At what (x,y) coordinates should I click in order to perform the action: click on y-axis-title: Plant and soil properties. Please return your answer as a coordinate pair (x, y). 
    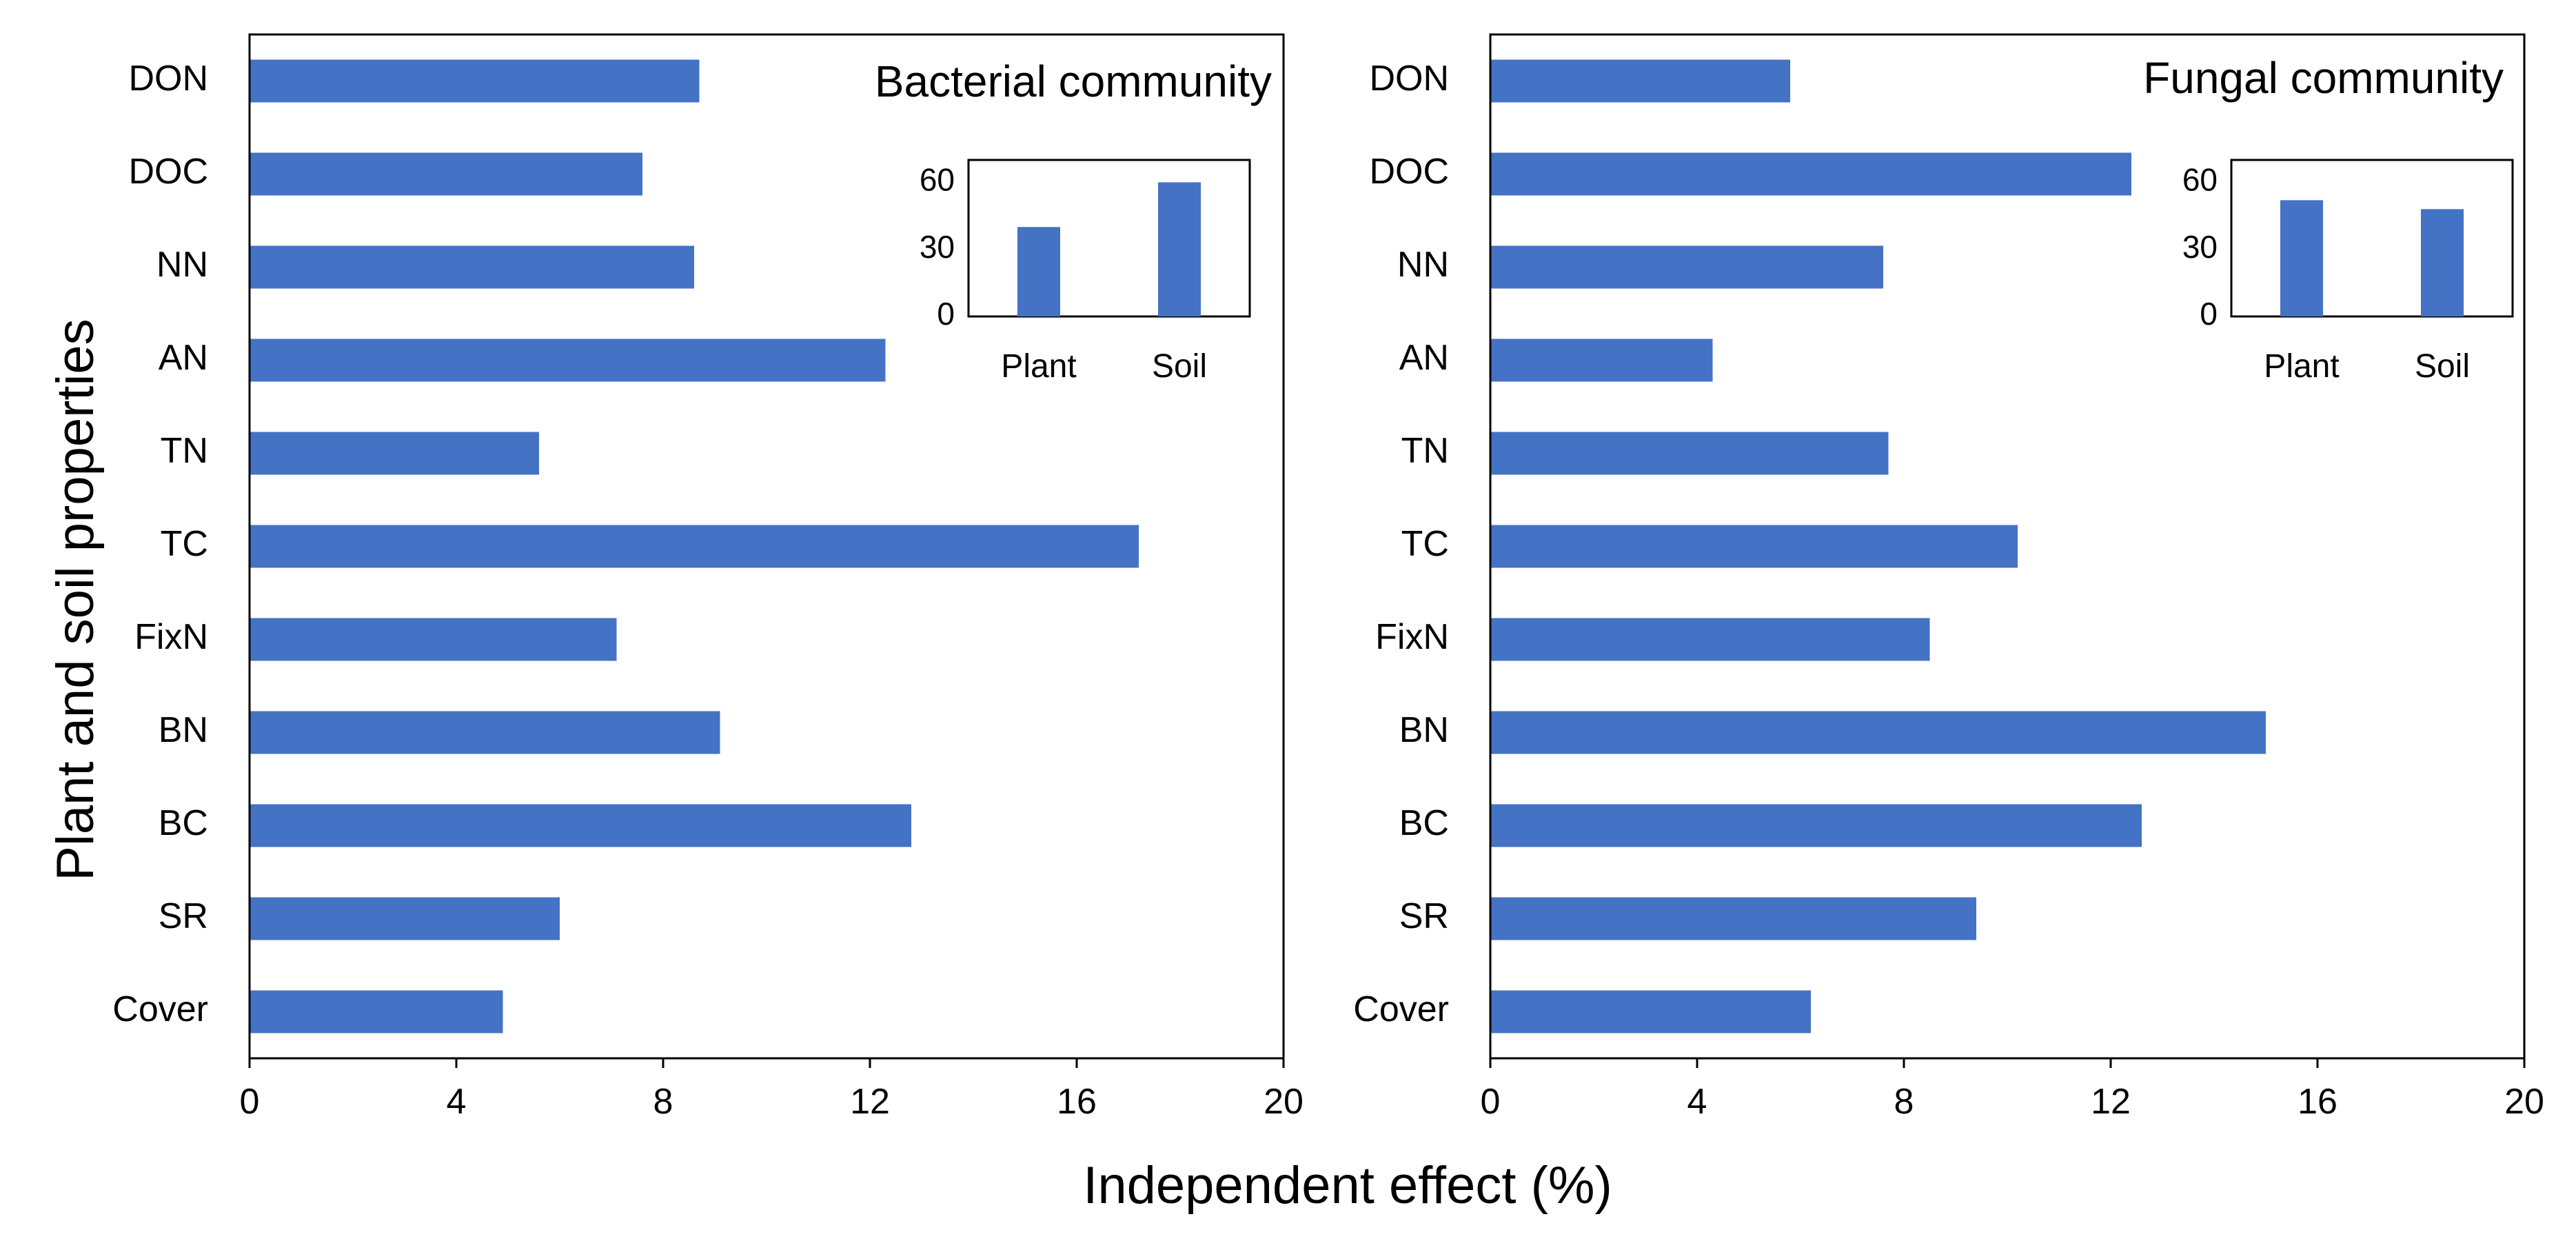
    Looking at the image, I should click on (75, 599).